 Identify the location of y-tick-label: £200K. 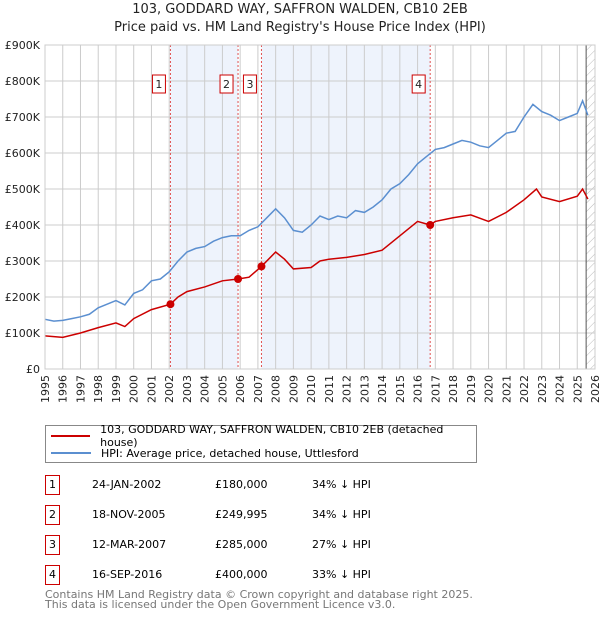
(23, 297).